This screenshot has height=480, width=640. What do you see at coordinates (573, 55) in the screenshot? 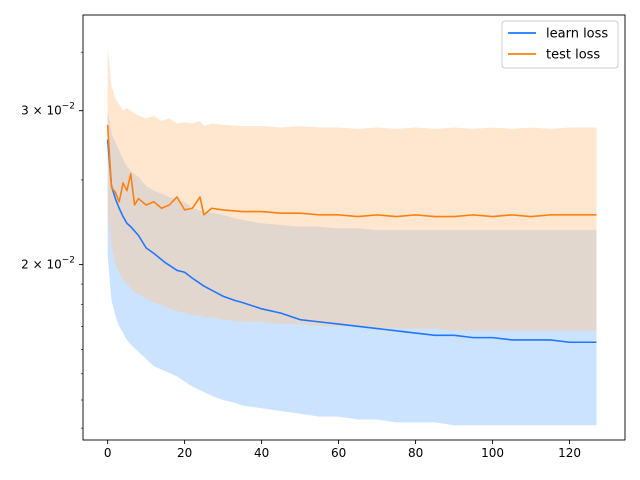
I see `legend-label-1: test loss` at bounding box center [573, 55].